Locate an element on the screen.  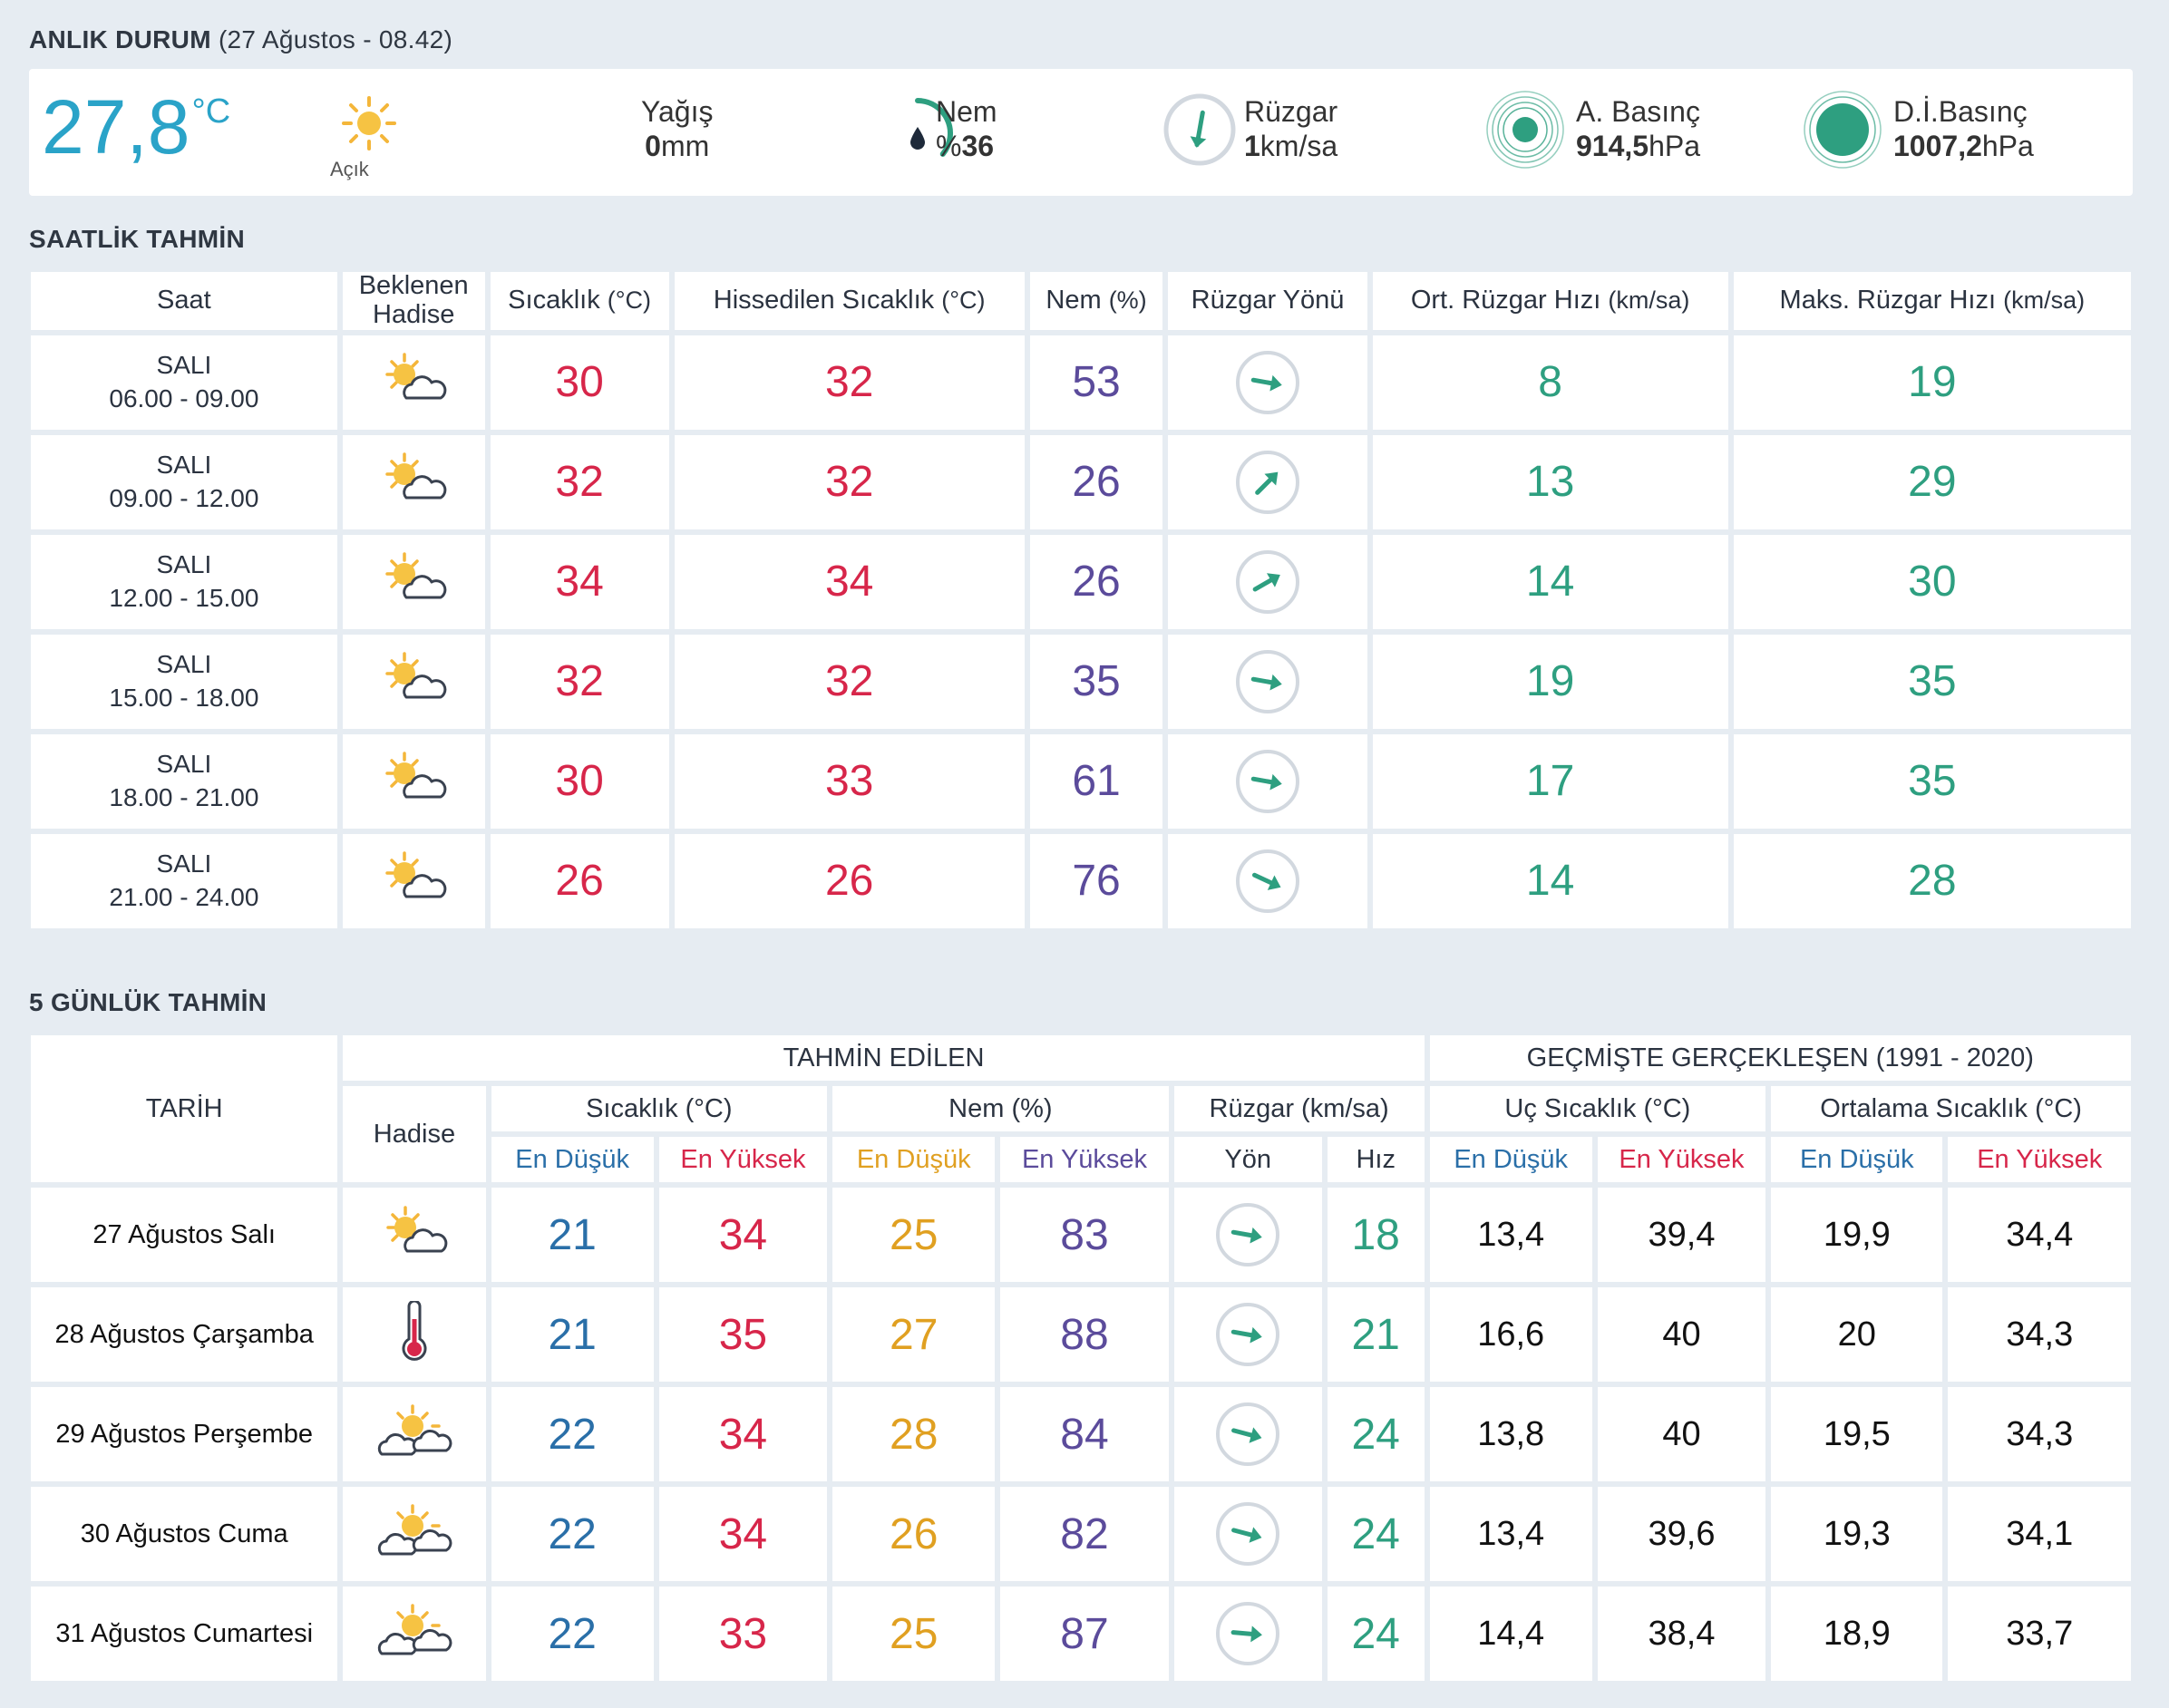
wind-direction-icon is located at coordinates (1199, 131).